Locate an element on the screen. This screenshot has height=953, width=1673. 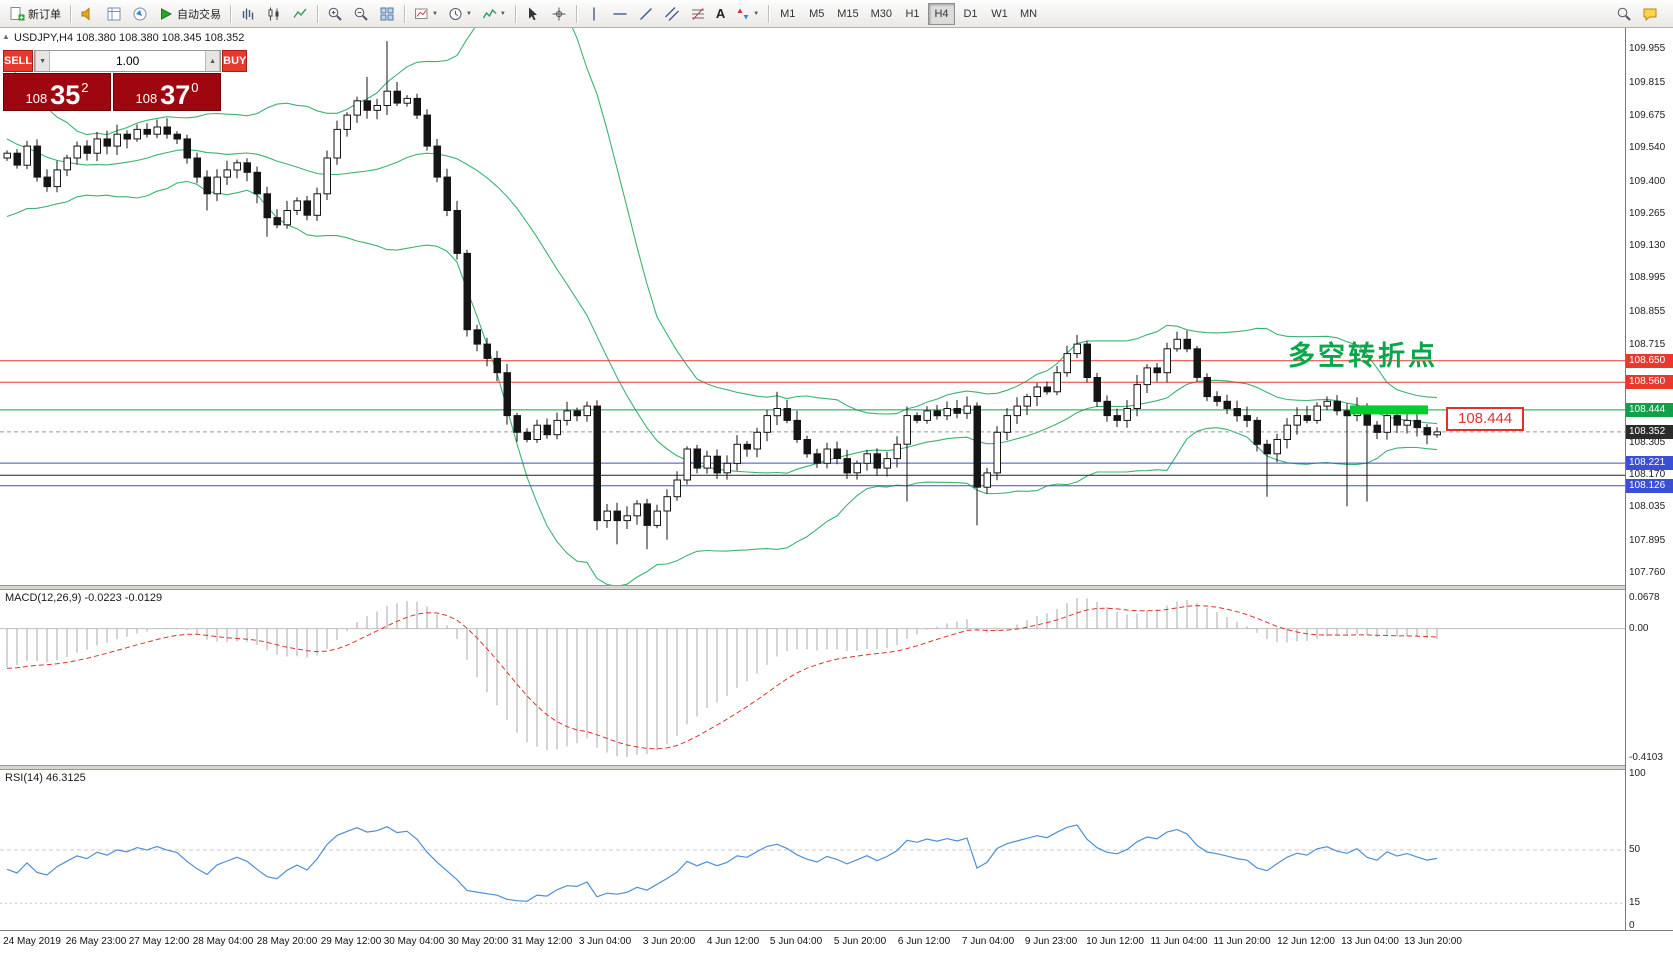
indicators-button: ▼ is located at coordinates (494, 14).